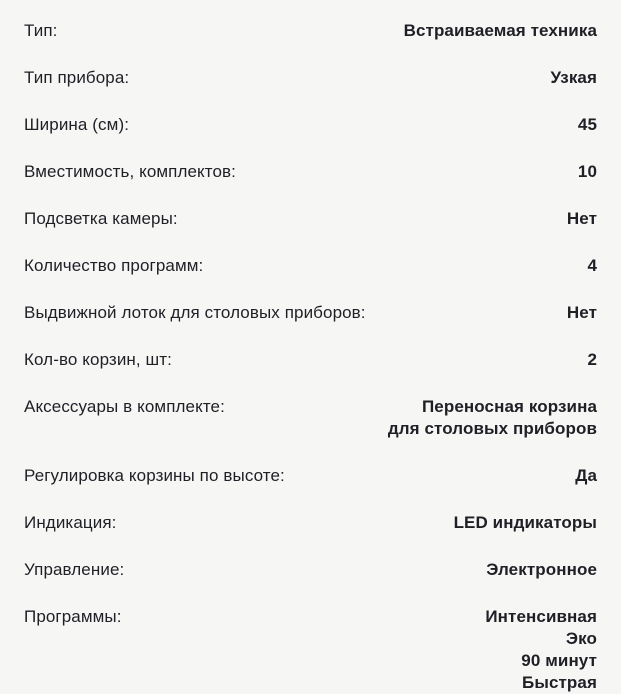 This screenshot has width=621, height=694. What do you see at coordinates (310, 523) in the screenshot?
I see `spec-row-indication: Индикация: LED индикаторы` at bounding box center [310, 523].